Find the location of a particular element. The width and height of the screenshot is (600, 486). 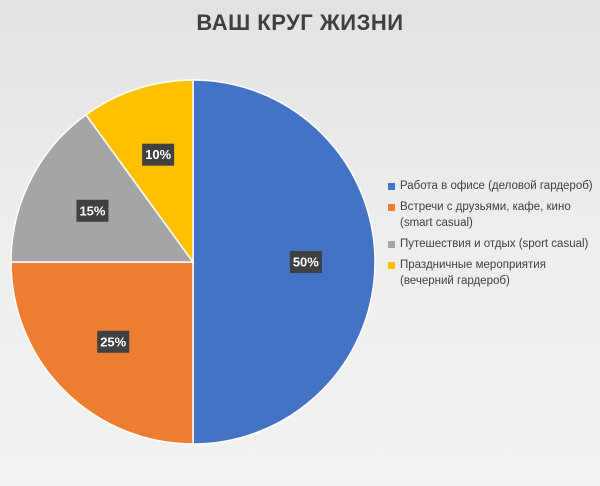

svg-text: 10% is located at coordinates (158, 154).